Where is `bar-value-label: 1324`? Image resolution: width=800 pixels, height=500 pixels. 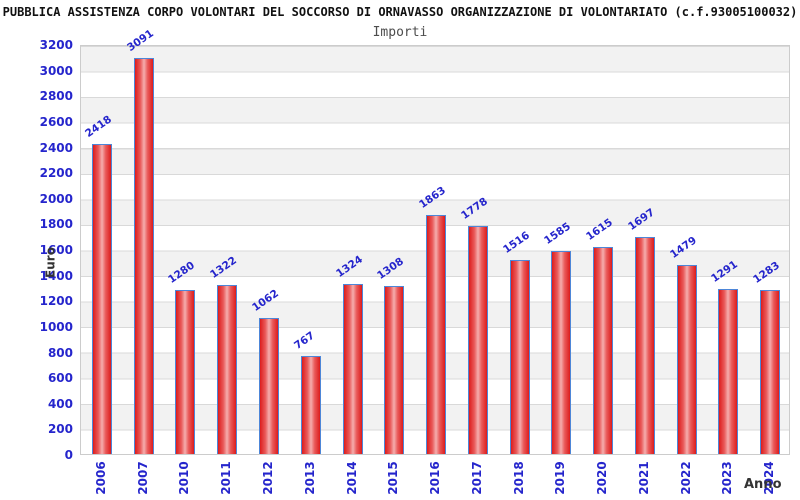 bar-value-label: 1324 is located at coordinates (349, 266).